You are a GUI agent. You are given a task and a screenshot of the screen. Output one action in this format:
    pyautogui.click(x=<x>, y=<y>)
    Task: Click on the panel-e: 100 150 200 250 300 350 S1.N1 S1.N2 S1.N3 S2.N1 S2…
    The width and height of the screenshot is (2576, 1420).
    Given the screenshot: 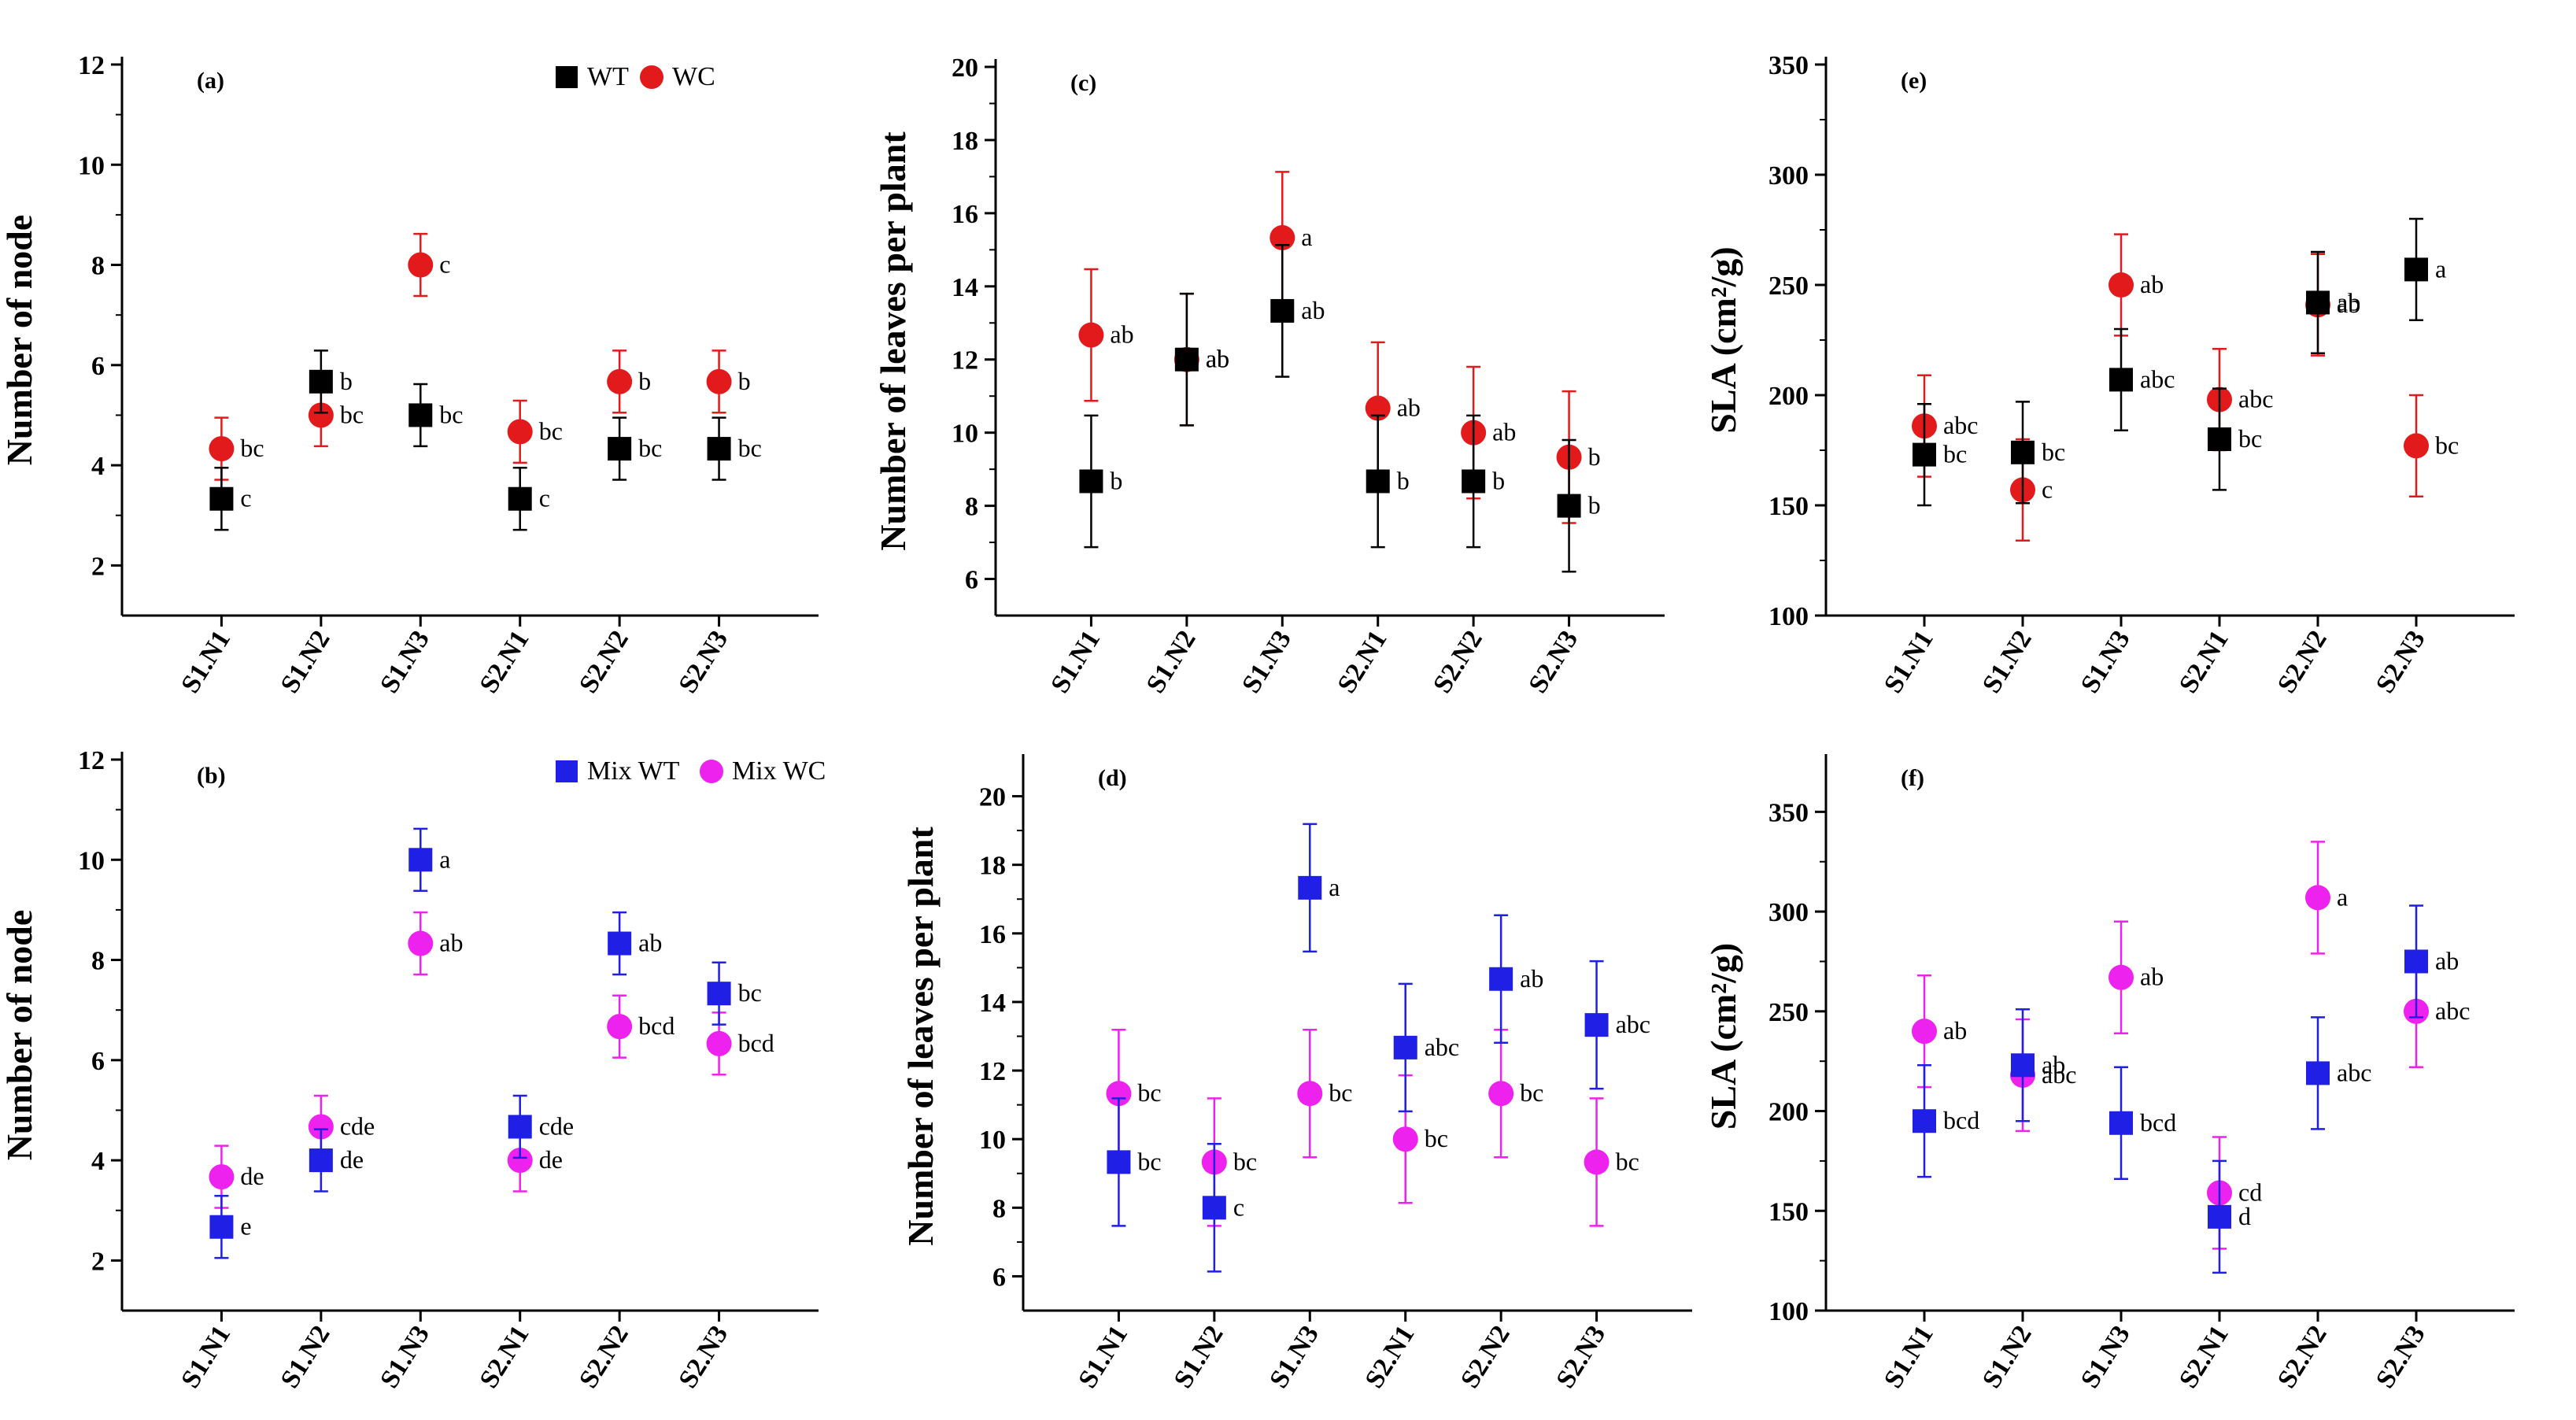 What is the action you would take?
    pyautogui.click(x=2109, y=374)
    